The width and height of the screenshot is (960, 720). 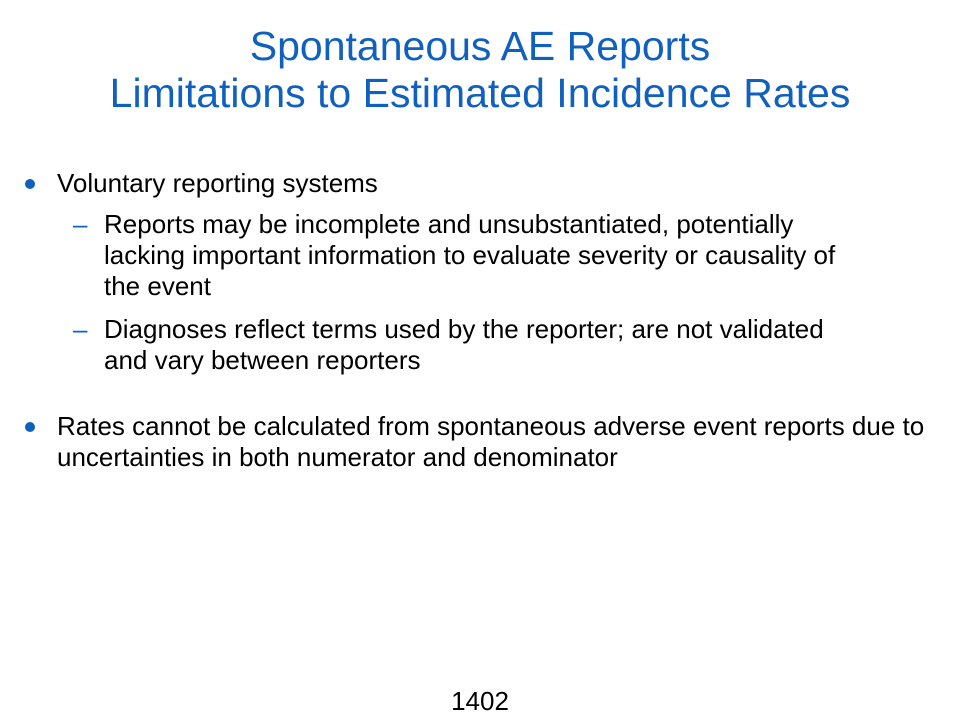 I want to click on page-number: 1402, so click(x=480, y=701).